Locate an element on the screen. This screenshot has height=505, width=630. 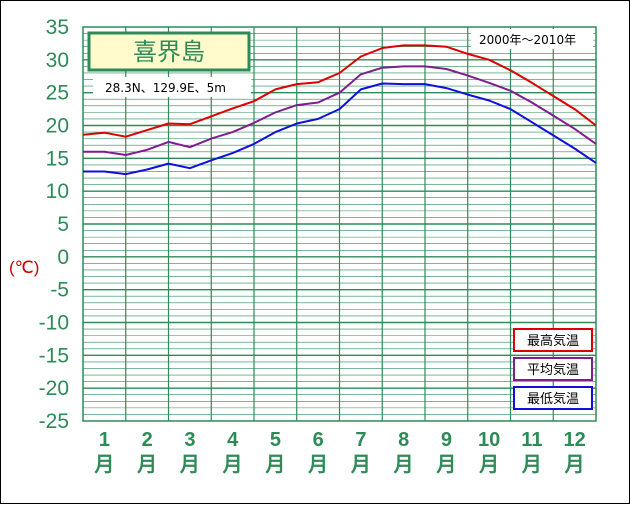
x-tick-label: 6 is located at coordinates (318, 440).